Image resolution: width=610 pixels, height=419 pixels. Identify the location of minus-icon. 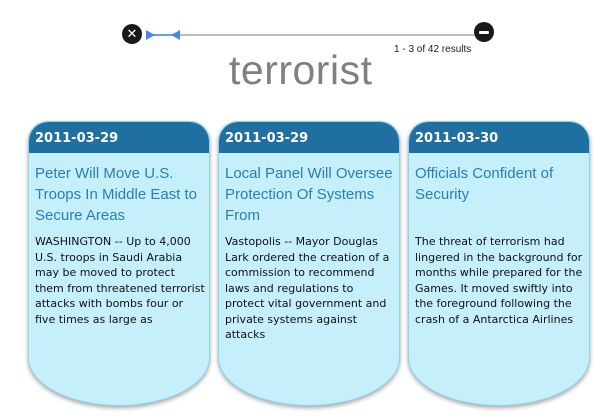
(484, 32).